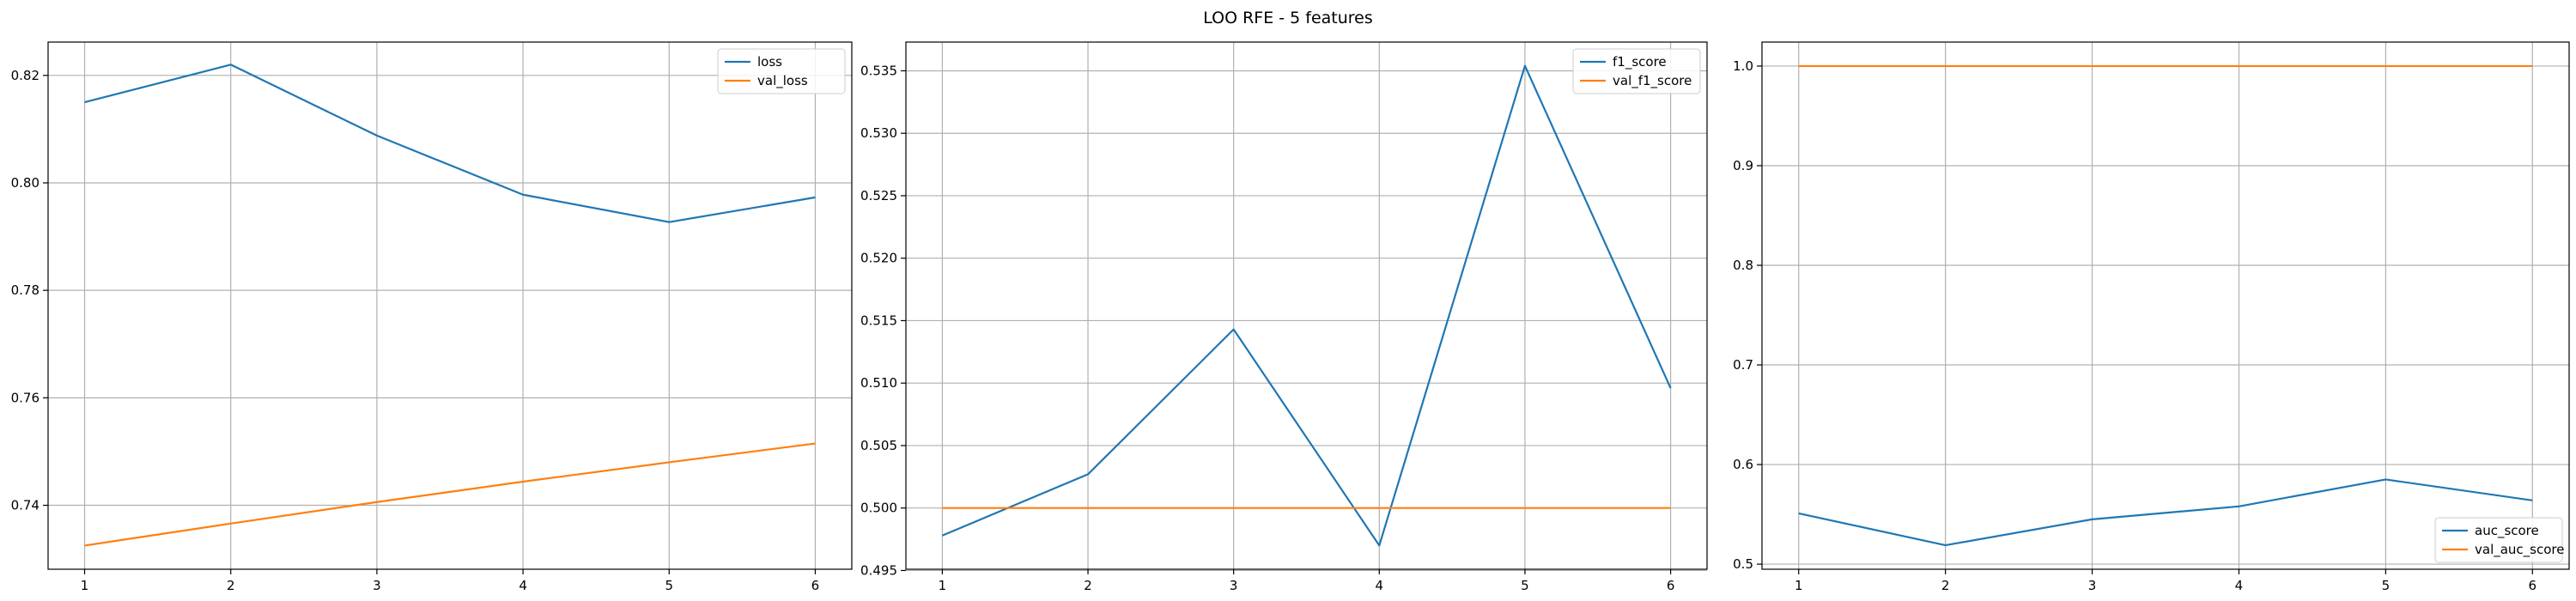 The width and height of the screenshot is (2576, 601). Describe the element at coordinates (1640, 62) in the screenshot. I see `legend-label-f1_score: f1_score` at that location.